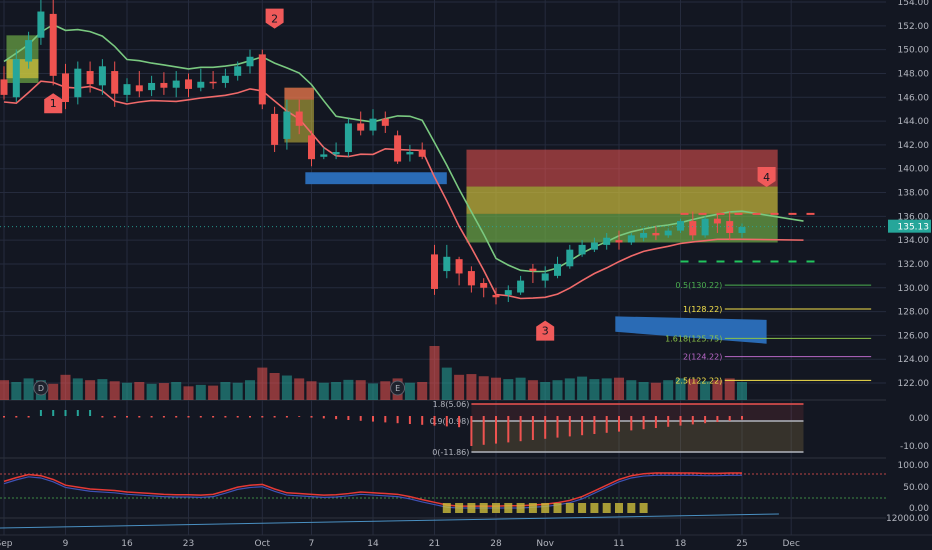 This screenshot has width=932, height=550. What do you see at coordinates (127, 544) in the screenshot?
I see `date-tick: 16` at bounding box center [127, 544].